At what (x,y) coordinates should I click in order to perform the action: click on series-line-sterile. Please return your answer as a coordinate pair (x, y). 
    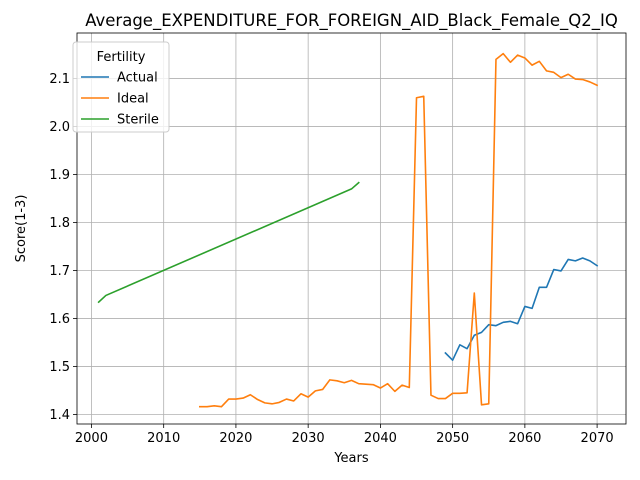
    Looking at the image, I should click on (228, 242).